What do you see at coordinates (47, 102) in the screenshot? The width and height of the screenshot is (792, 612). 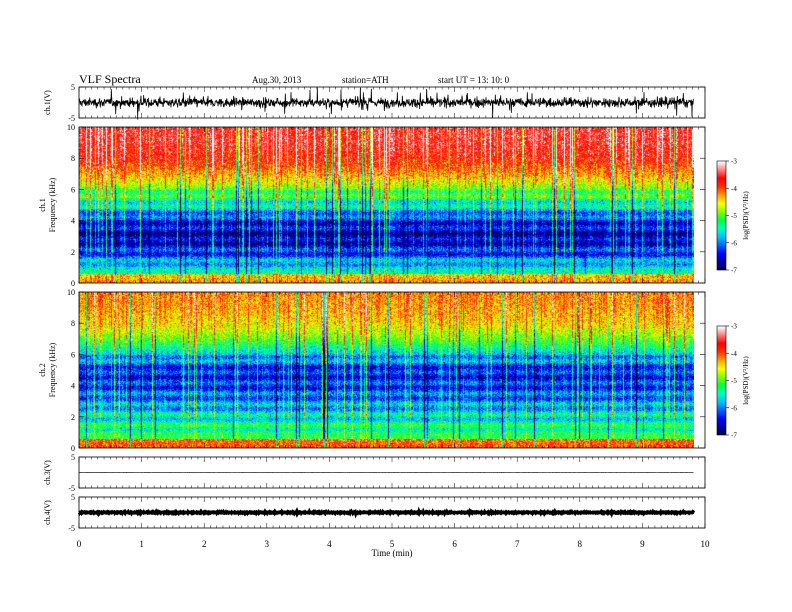 I see `ch1-waveform-ylabel: ch.1(V)` at bounding box center [47, 102].